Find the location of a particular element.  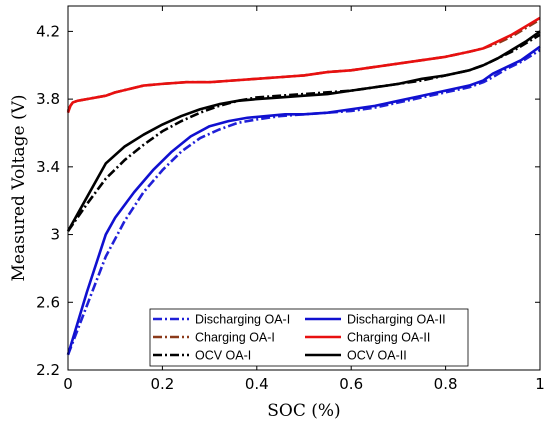

y-axis-title: Measured Voltage (V) is located at coordinates (19, 188).